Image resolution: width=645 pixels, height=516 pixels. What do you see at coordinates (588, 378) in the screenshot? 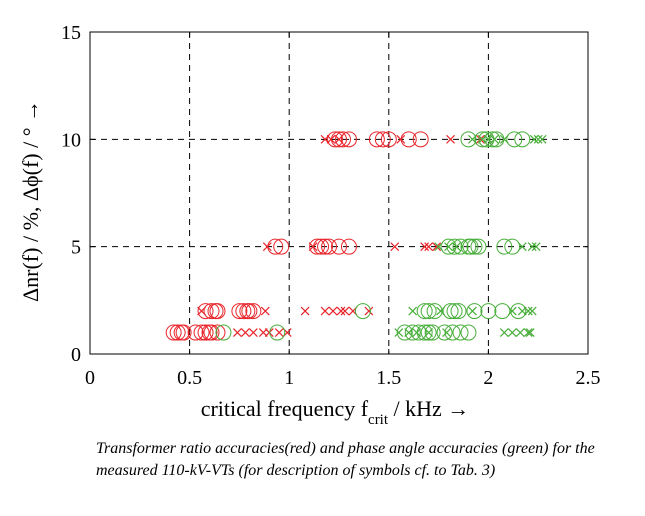
I see `x-tick-label: 2.5` at bounding box center [588, 378].